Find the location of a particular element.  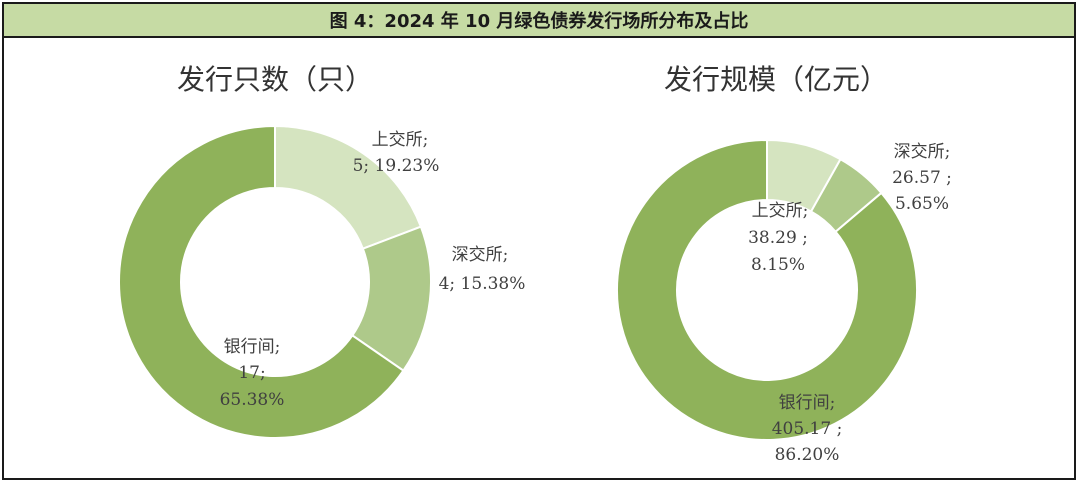

label-amount-ib-percent: 86.20% is located at coordinates (807, 455).